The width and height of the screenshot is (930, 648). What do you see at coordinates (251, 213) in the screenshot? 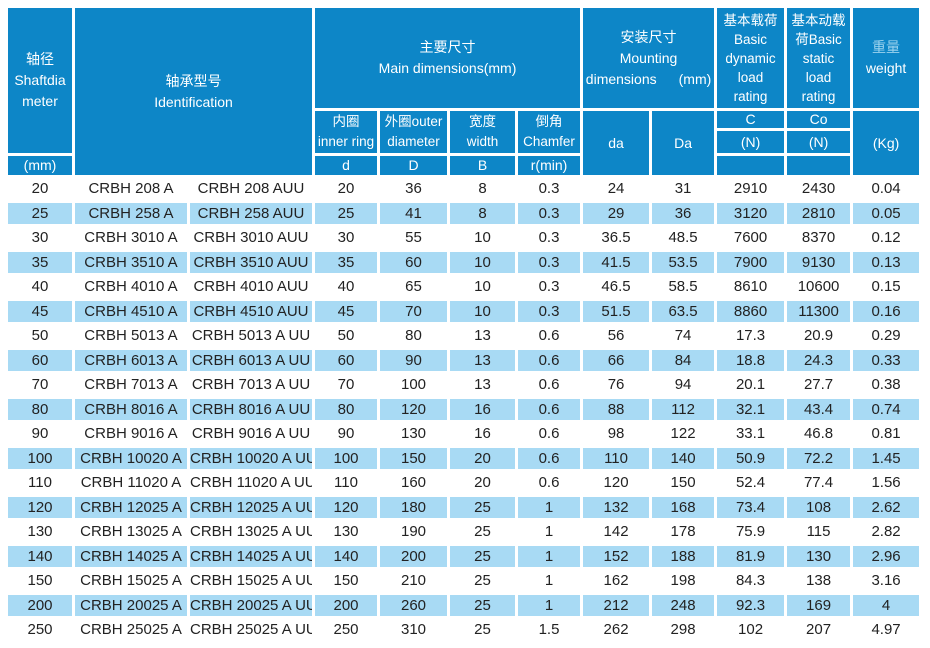
I see `cell-identification_auu: CRBH 258 AUU` at bounding box center [251, 213].